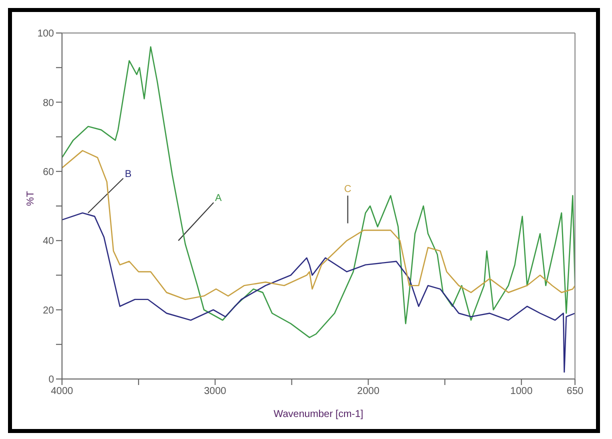 Image resolution: width=612 pixels, height=439 pixels. I want to click on text: C, so click(348, 190).